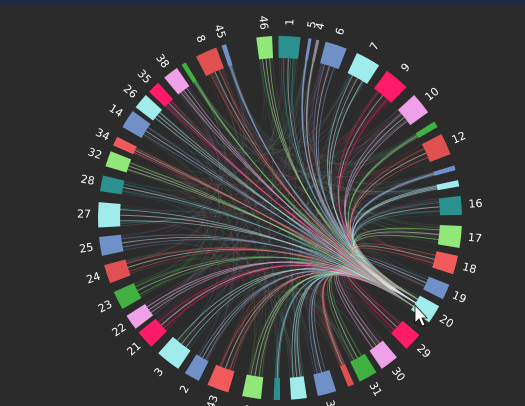 The image size is (525, 406). What do you see at coordinates (459, 138) in the screenshot?
I see `node-label: 12` at bounding box center [459, 138].